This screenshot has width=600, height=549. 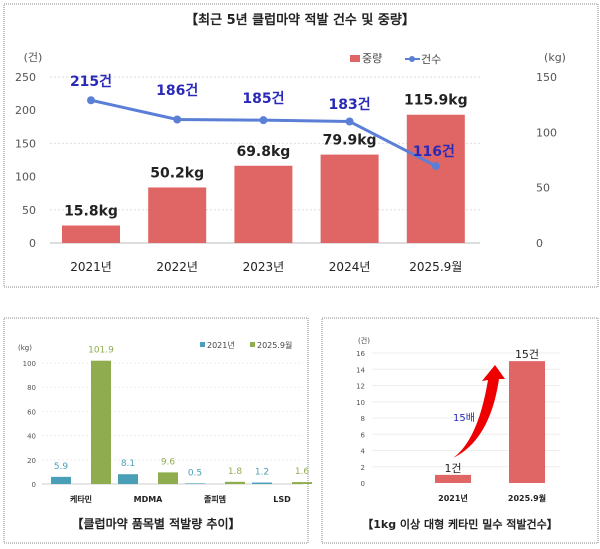 I want to click on x-tick: LSD, so click(x=282, y=499).